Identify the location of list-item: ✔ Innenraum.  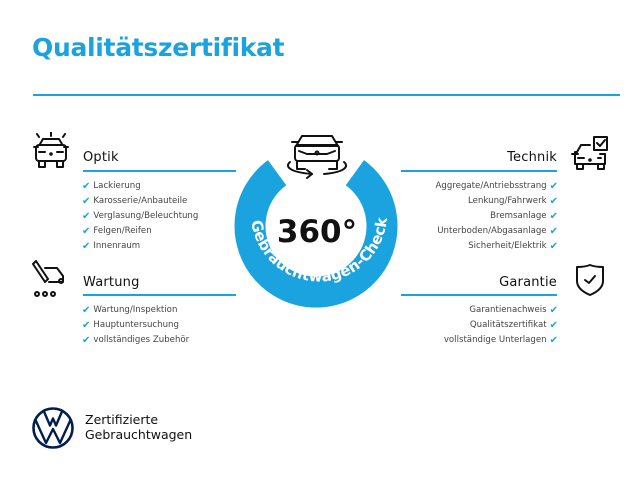
(140, 246).